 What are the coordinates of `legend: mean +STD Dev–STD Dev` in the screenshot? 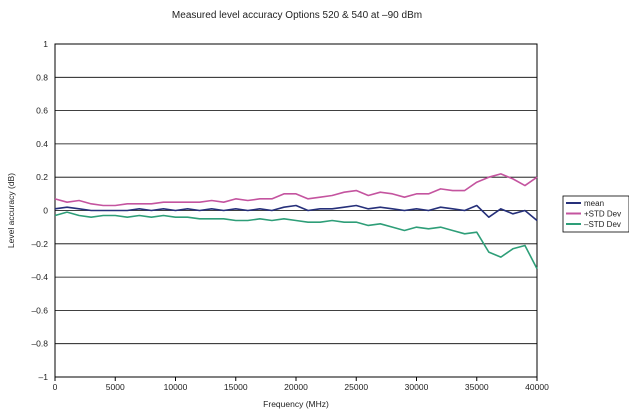 It's located at (595, 214).